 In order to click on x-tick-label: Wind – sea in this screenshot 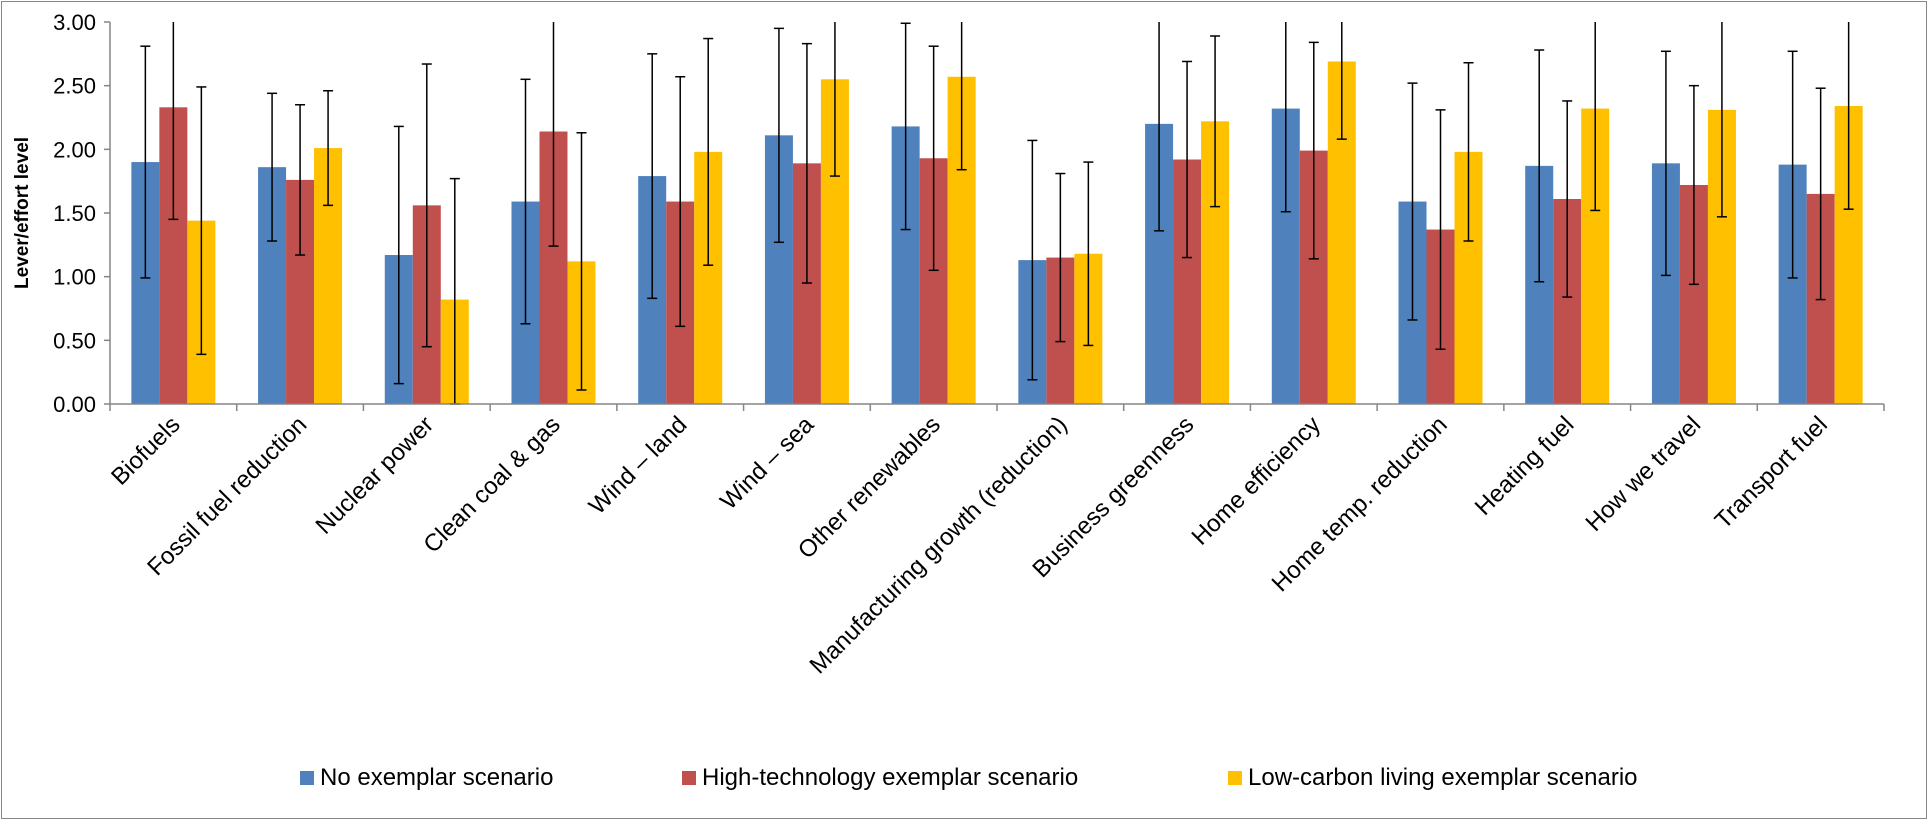, I will do `click(767, 463)`.